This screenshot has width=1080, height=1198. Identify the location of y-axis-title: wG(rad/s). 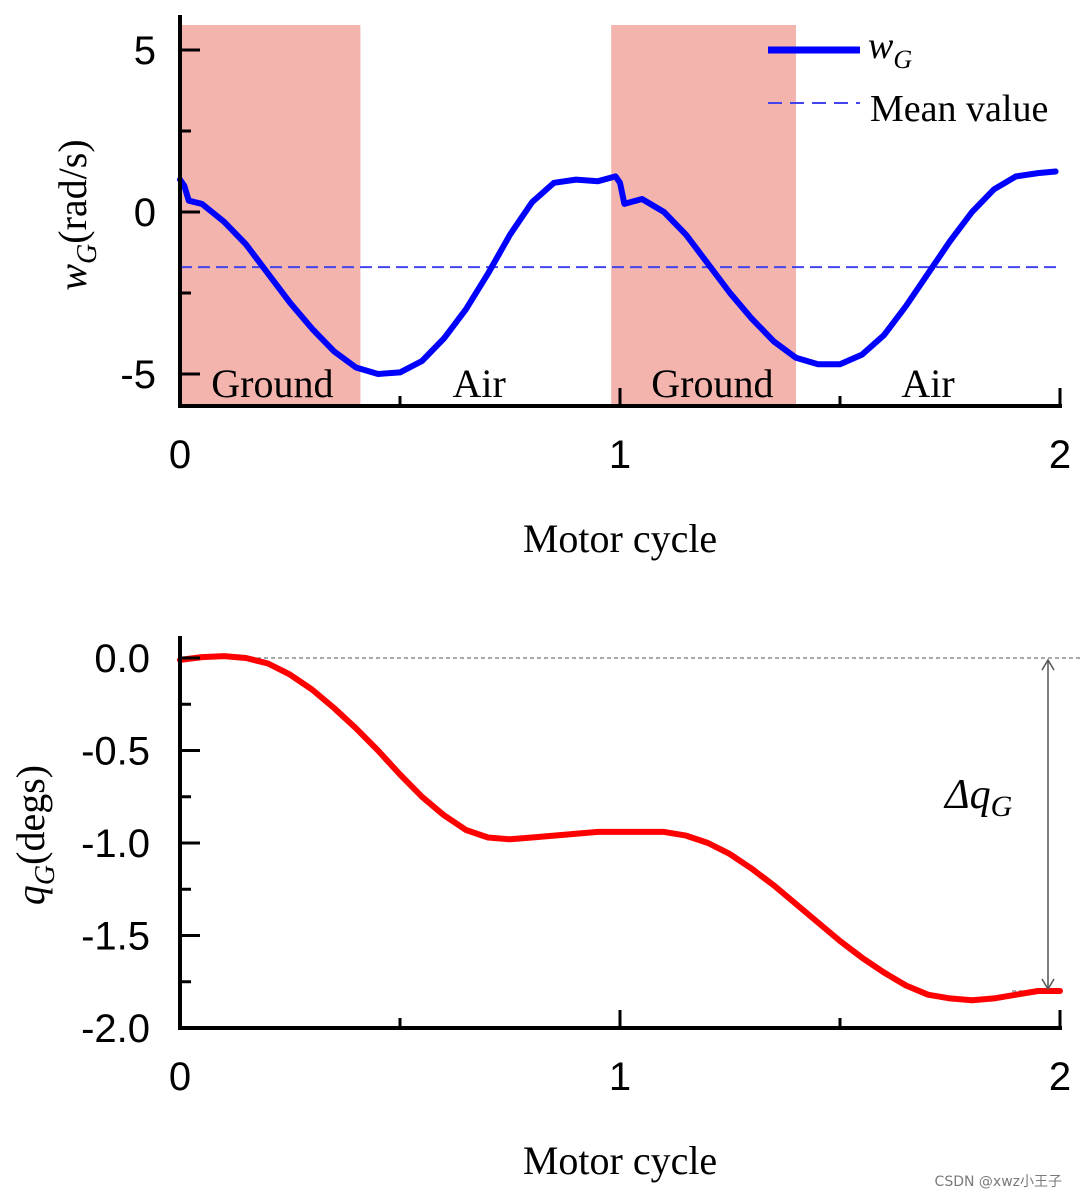
(76, 214).